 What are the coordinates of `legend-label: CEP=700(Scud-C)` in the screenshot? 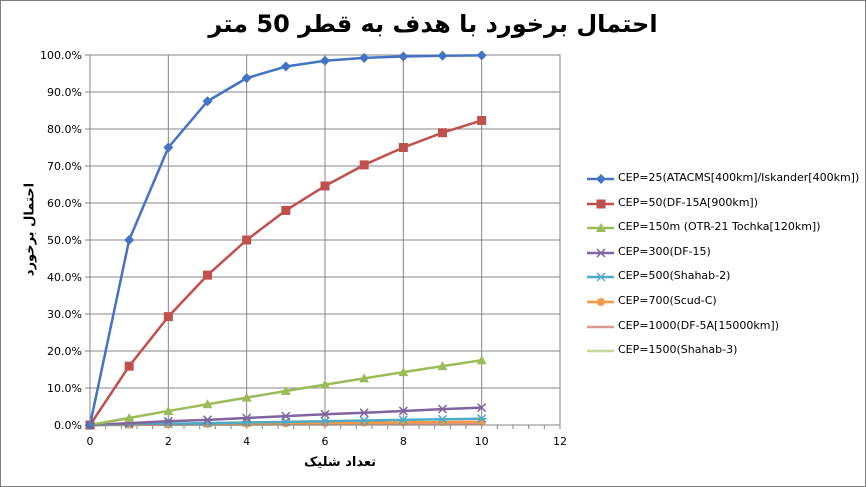 It's located at (667, 300).